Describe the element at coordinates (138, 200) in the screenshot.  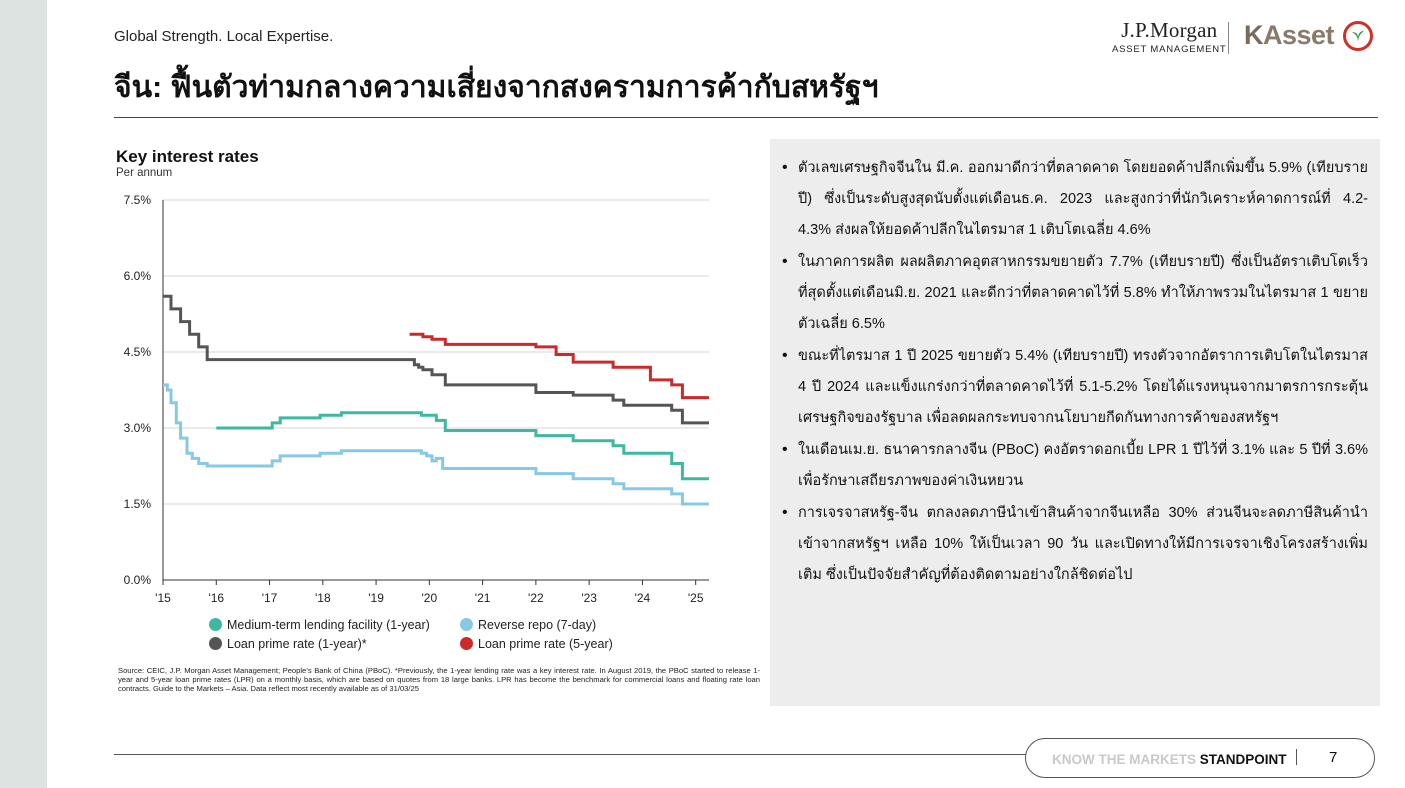
I see `y-tick-label: 7.5%` at that location.